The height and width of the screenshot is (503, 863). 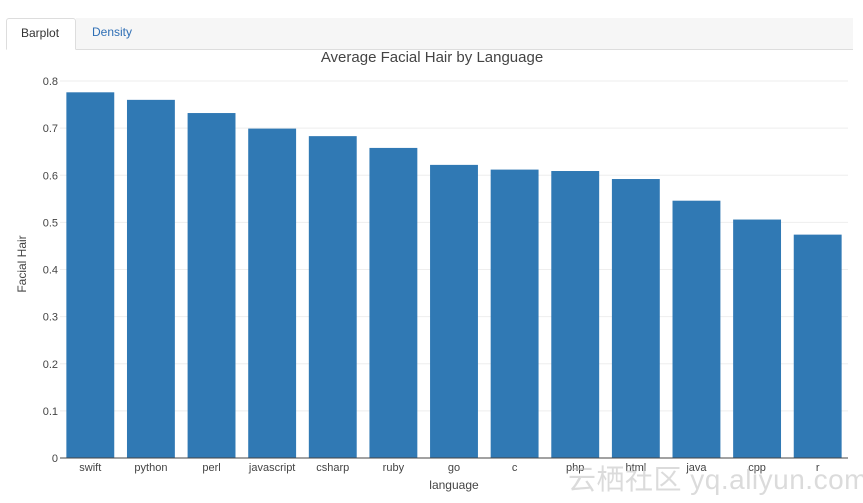 I want to click on bar-swift, so click(x=90, y=275).